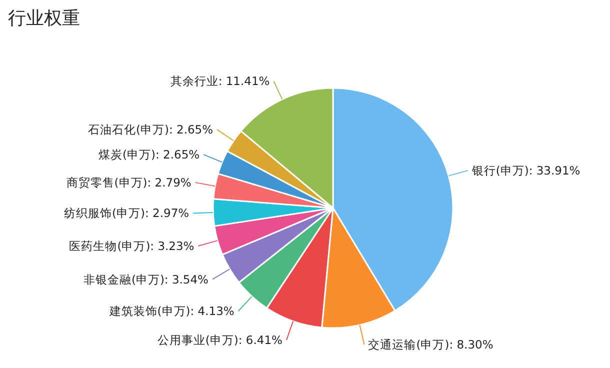  Describe the element at coordinates (127, 213) in the screenshot. I see `slice-label: 纺织服饰(申万): 2.97%` at that location.